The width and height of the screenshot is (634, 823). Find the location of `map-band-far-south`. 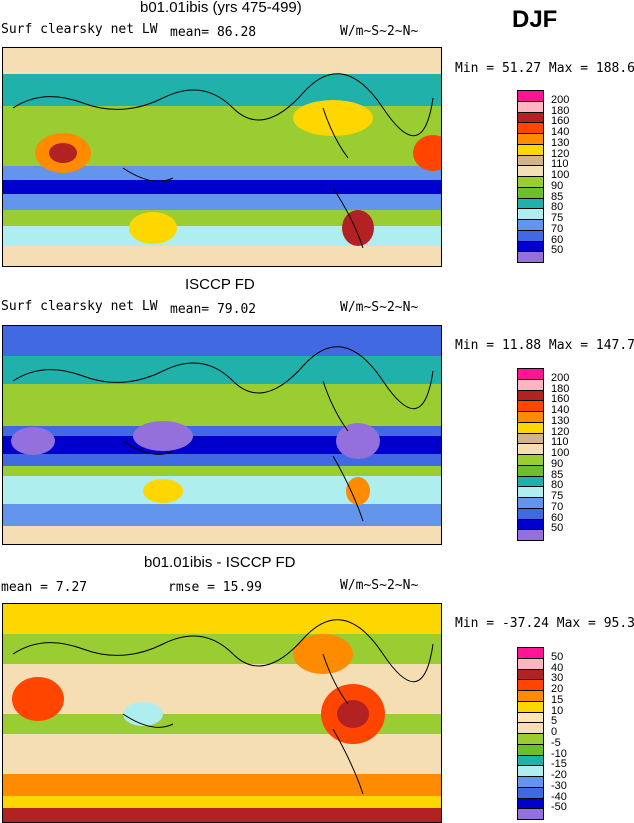

map-band-far-south is located at coordinates (222, 802).